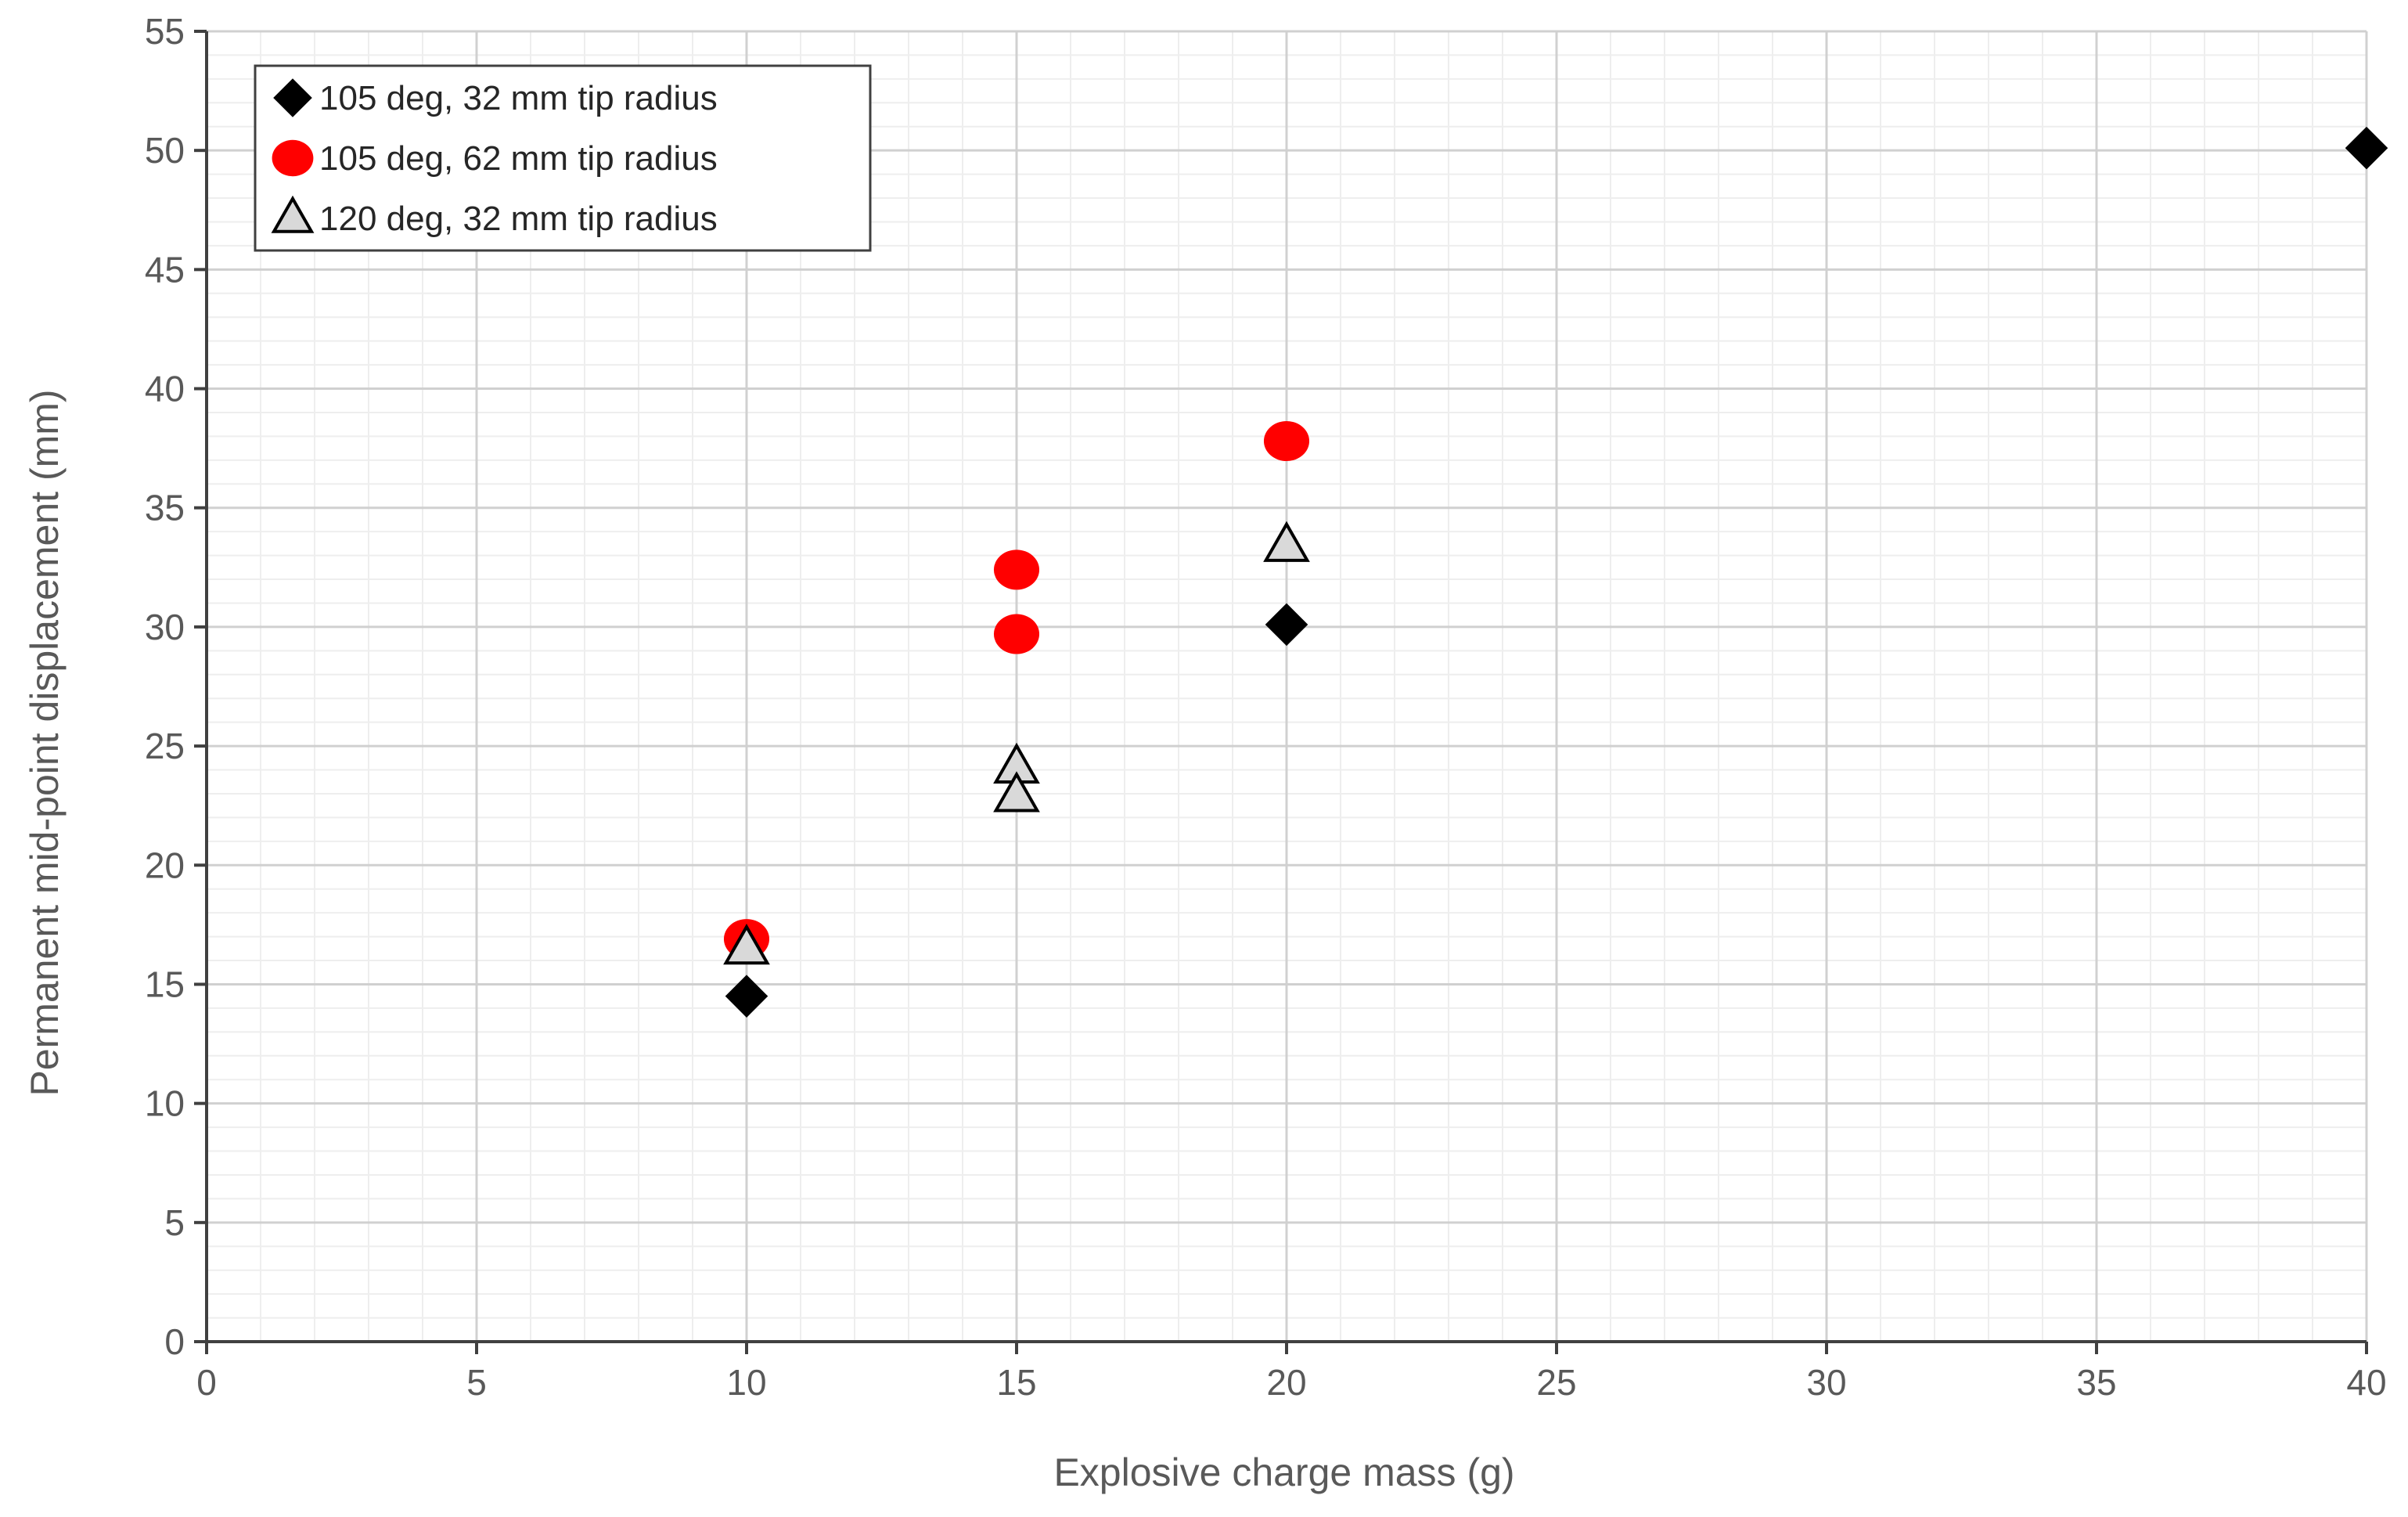 The image size is (2408, 1517). What do you see at coordinates (1283, 1472) in the screenshot?
I see `x-axis-title: Explosive charge mass (g)` at bounding box center [1283, 1472].